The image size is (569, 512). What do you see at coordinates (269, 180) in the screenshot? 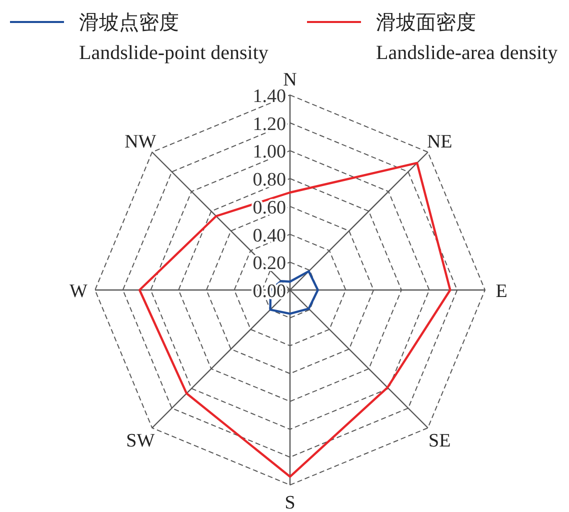
I see `y-tick-label: 0.80` at bounding box center [269, 180].